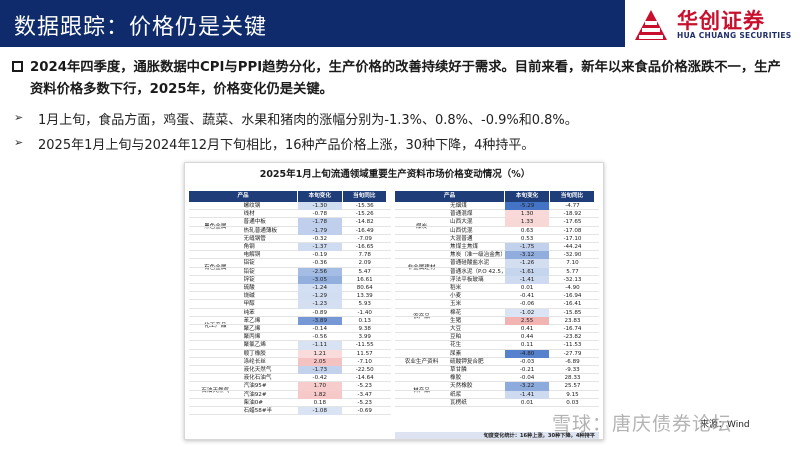 This screenshot has width=800, height=450. Describe the element at coordinates (721, 21) in the screenshot. I see `logo-chinese-name: 华创证券` at that location.